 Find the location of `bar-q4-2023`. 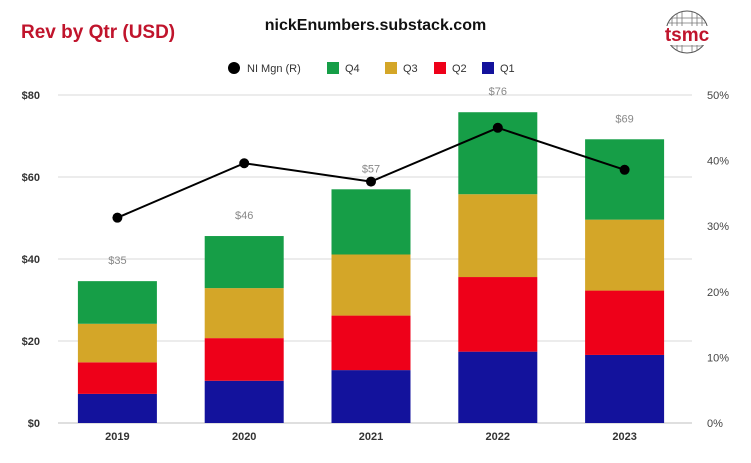

bar-q4-2023 is located at coordinates (625, 179).